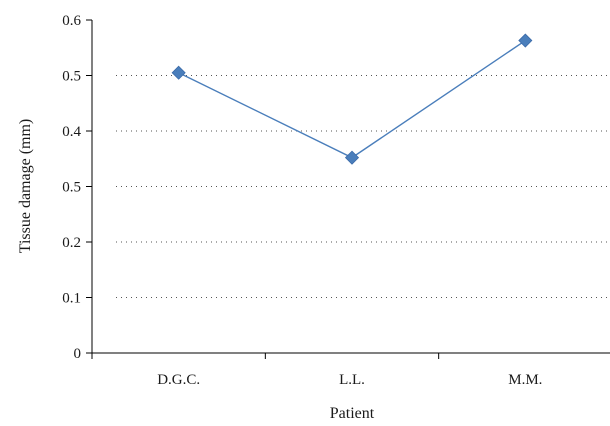  I want to click on y-axis-ticks: 0 0.1 0.2 0.5 0.4 0.5 0.6, so click(77, 187).